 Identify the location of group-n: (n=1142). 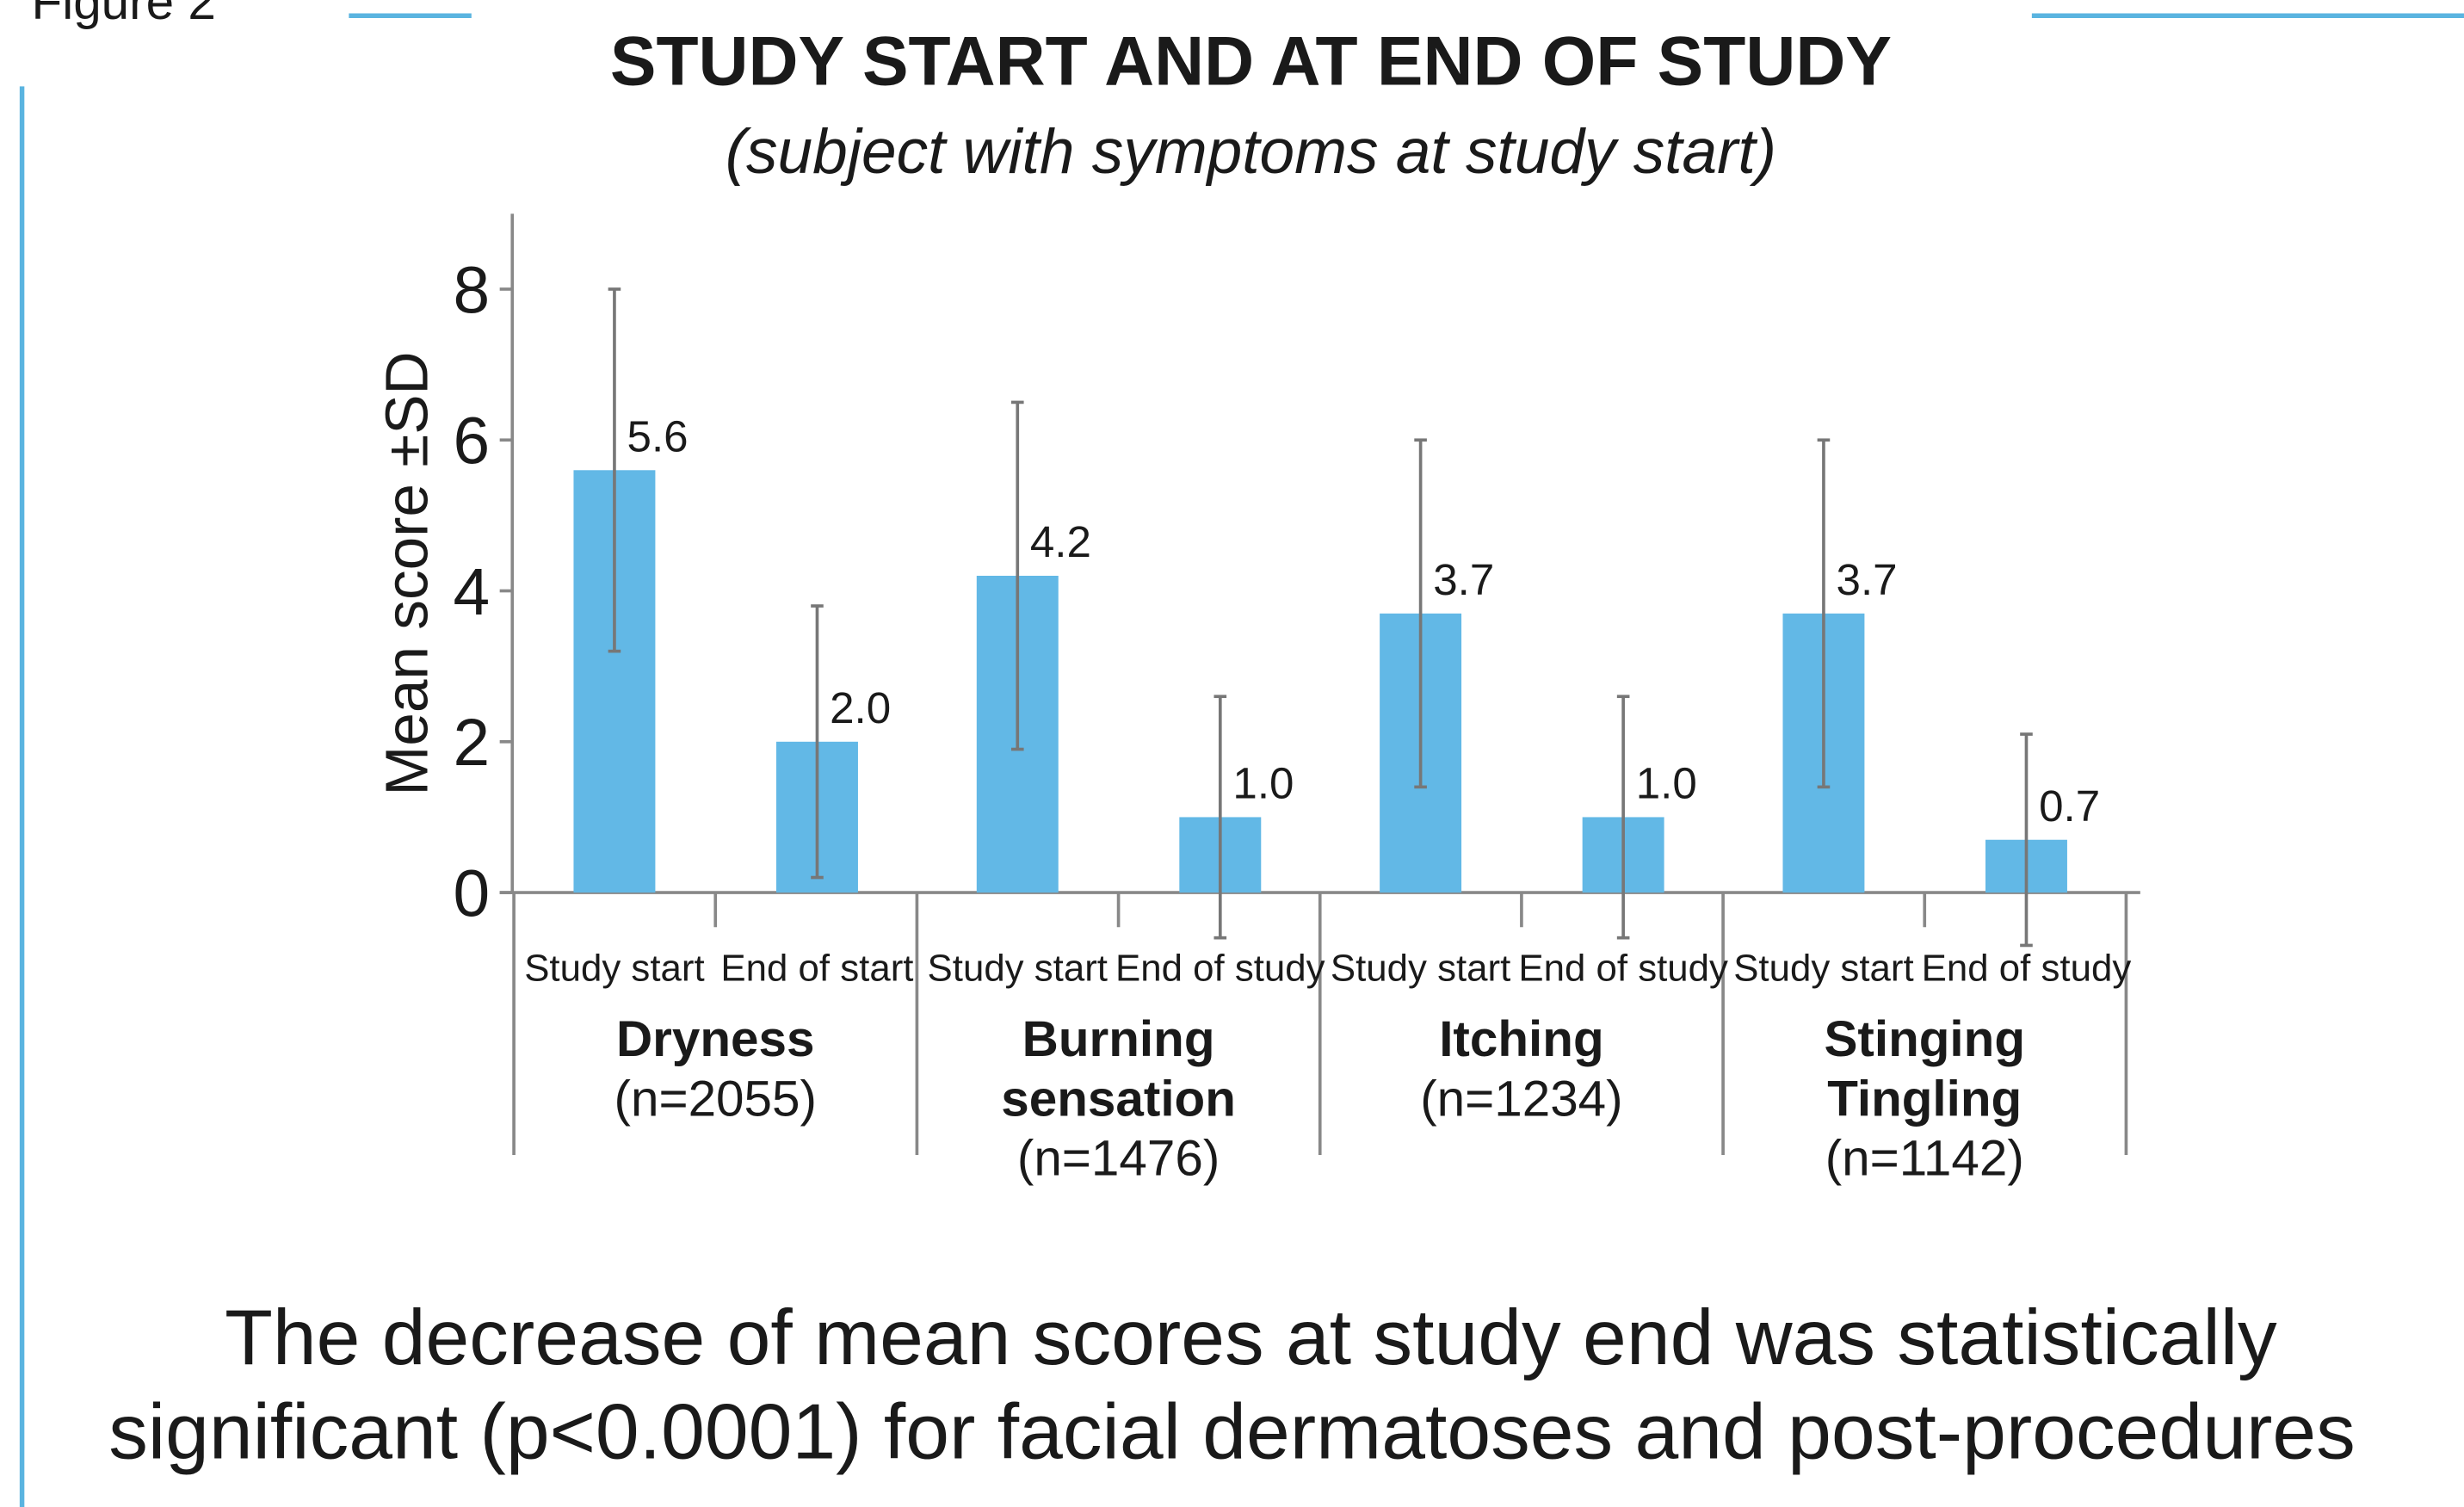
(1924, 1159).